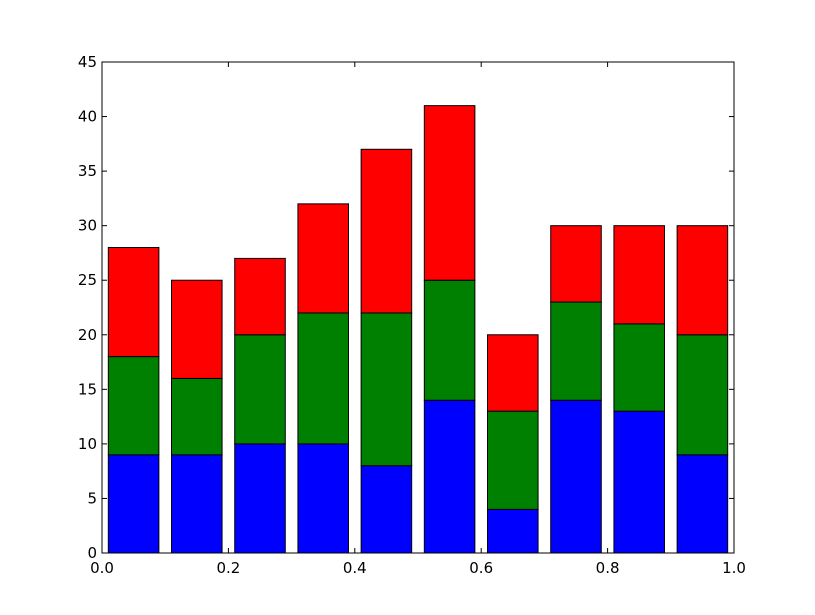 This screenshot has height=615, width=815. What do you see at coordinates (102, 568) in the screenshot?
I see `x-tick-label: 0.0` at bounding box center [102, 568].